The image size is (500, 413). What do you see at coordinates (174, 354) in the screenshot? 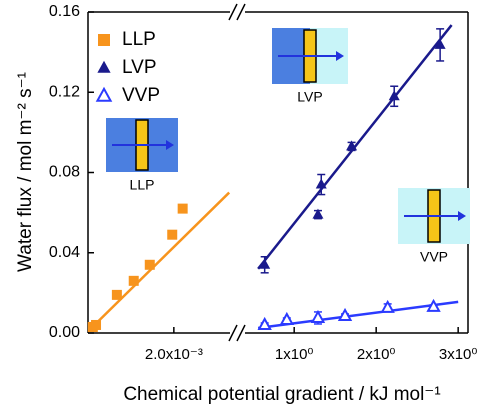
I see `x-tick-label: 2.0x10⁻³` at bounding box center [174, 354].